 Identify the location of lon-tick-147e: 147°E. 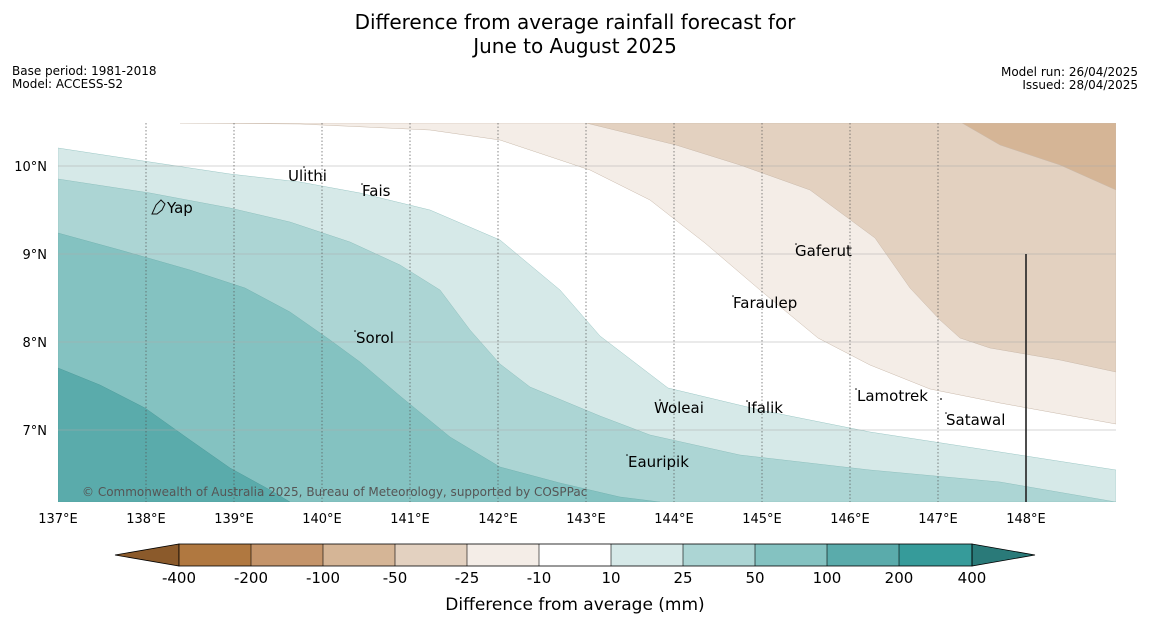
(938, 519).